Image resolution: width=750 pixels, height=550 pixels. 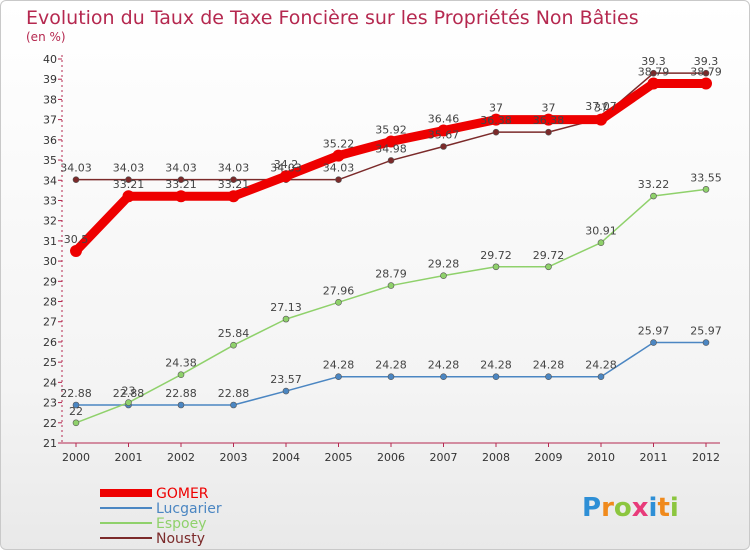 I want to click on y-tick-label: 35, so click(x=50, y=160).